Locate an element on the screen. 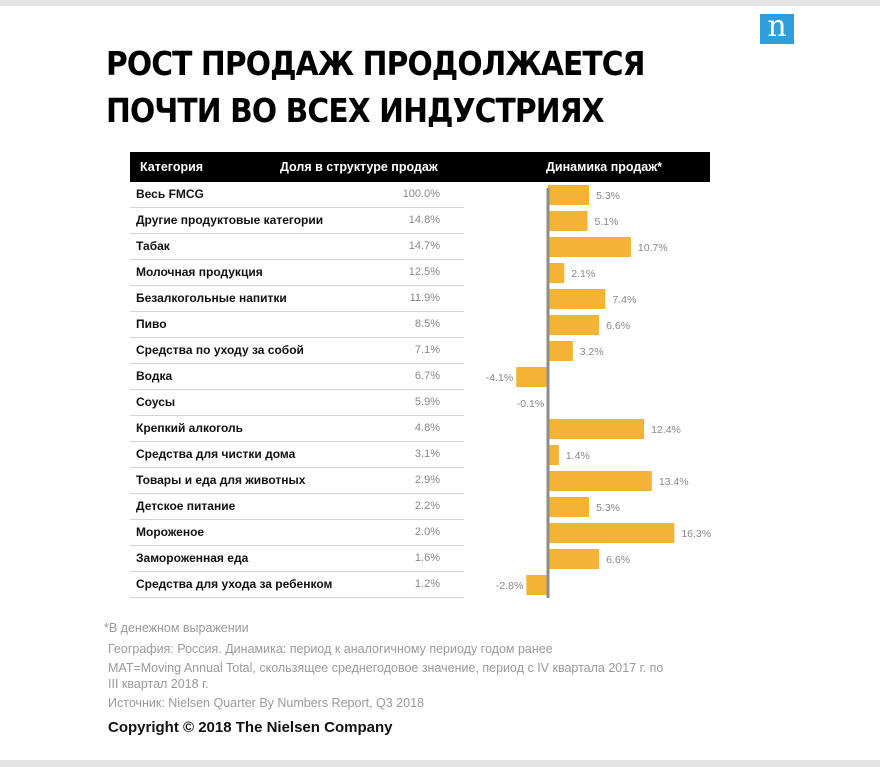 Image resolution: width=880 pixels, height=767 pixels. row-share: 2.2% is located at coordinates (427, 506).